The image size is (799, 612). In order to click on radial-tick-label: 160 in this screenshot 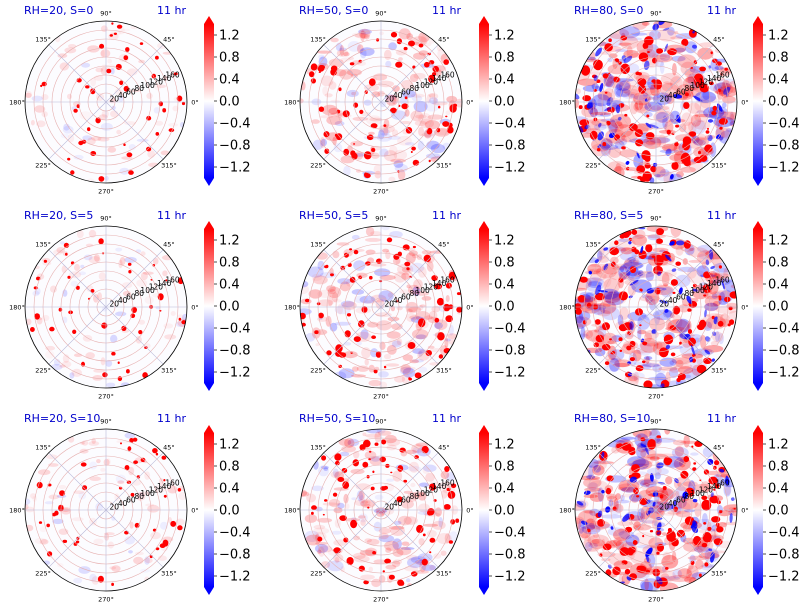, I will do `click(447, 482)`.